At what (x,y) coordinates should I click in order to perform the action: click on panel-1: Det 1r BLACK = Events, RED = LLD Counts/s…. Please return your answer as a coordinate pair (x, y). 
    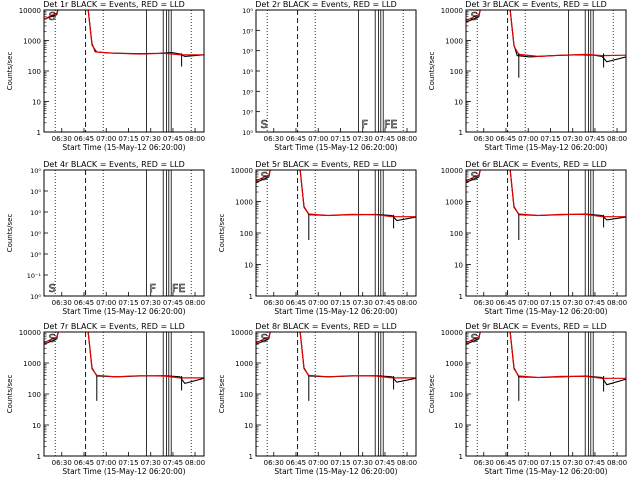
    Looking at the image, I should click on (105, 76).